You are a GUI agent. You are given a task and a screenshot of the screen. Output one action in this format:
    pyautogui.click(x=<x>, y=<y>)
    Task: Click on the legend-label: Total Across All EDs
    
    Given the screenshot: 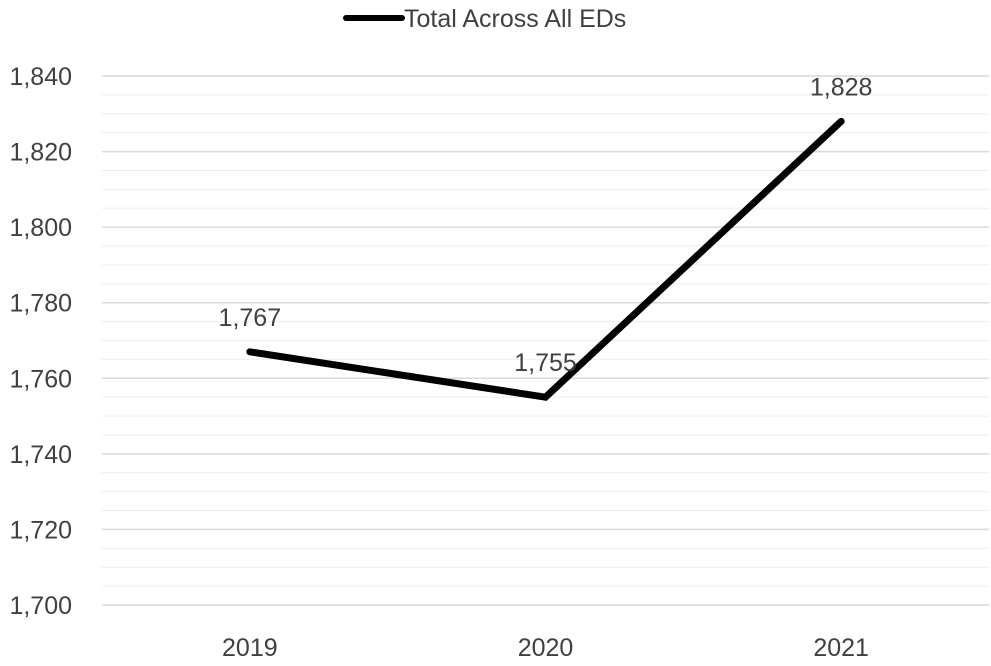 What is the action you would take?
    pyautogui.click(x=515, y=19)
    